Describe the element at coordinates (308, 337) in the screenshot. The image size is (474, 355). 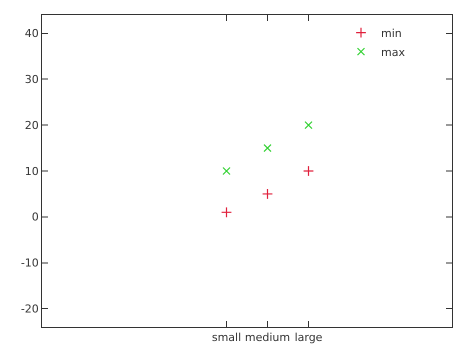
I see `x-tick-label: large` at that location.